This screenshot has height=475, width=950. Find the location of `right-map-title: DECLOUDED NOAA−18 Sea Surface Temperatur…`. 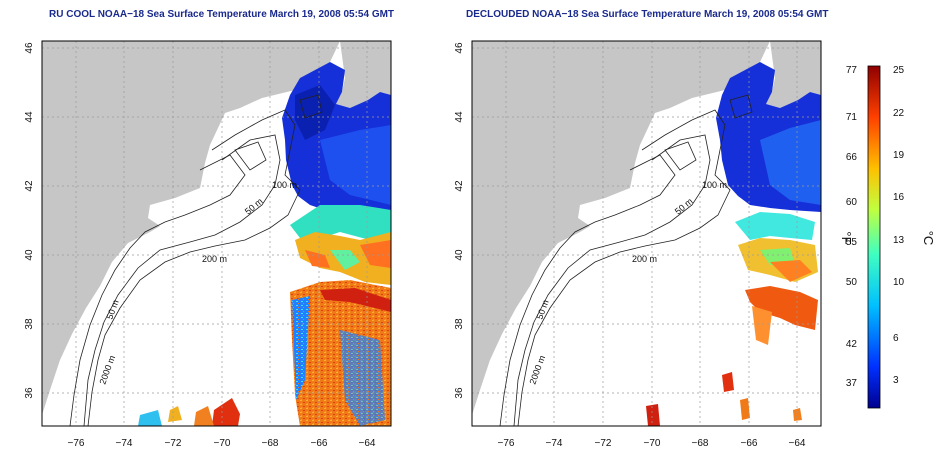

right-map-title: DECLOUDED NOAA−18 Sea Surface Temperatur… is located at coordinates (647, 14).